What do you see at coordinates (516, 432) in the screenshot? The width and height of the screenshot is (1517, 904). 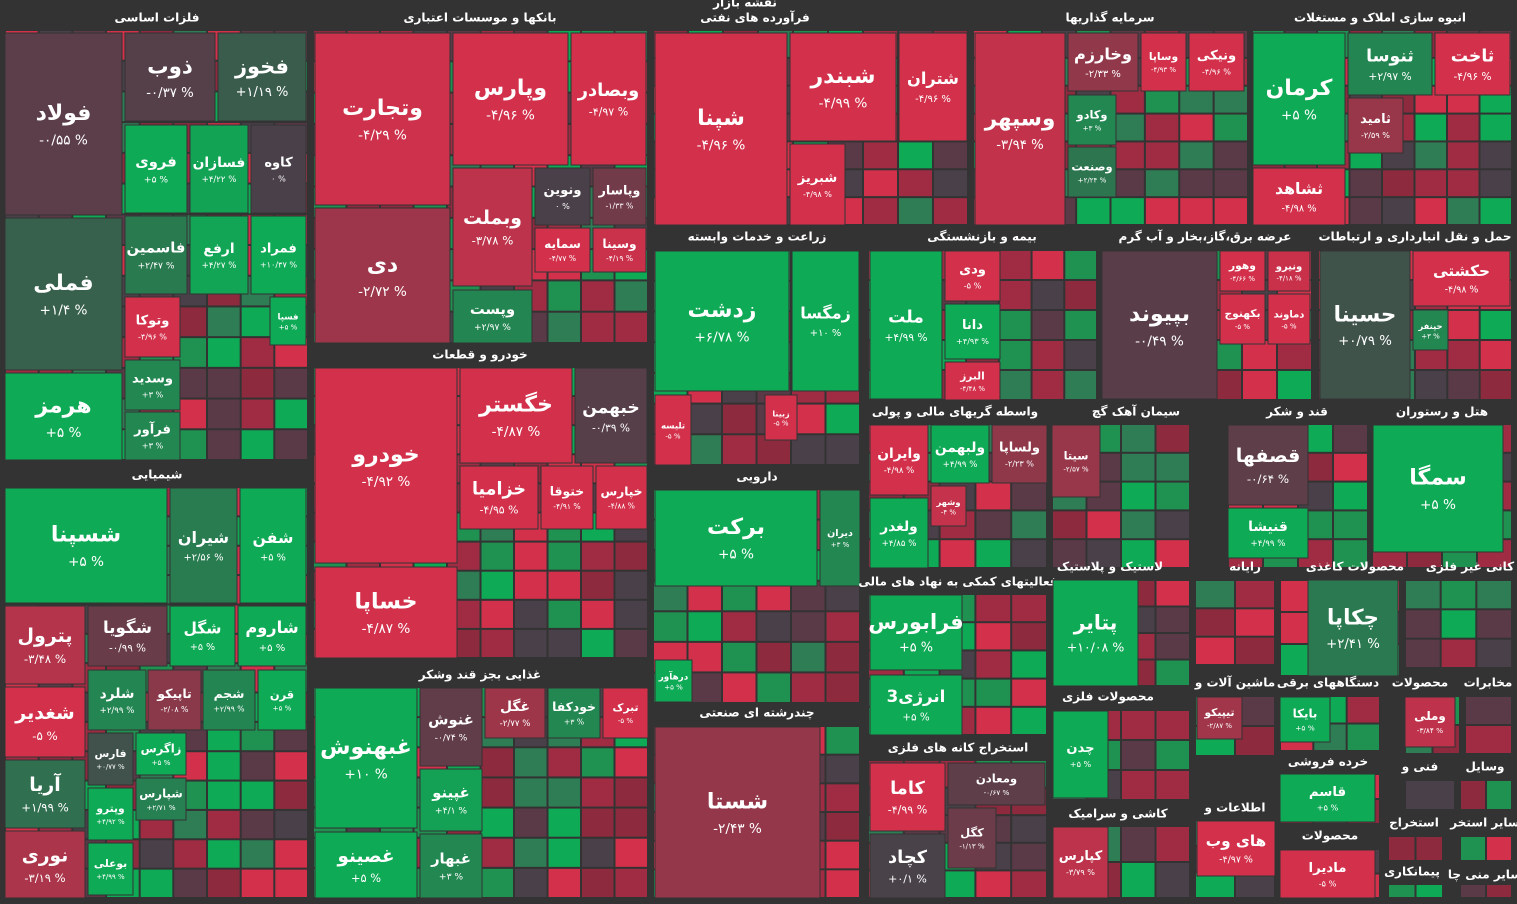 I see `tile-value: -۴/۸۷ %` at bounding box center [516, 432].